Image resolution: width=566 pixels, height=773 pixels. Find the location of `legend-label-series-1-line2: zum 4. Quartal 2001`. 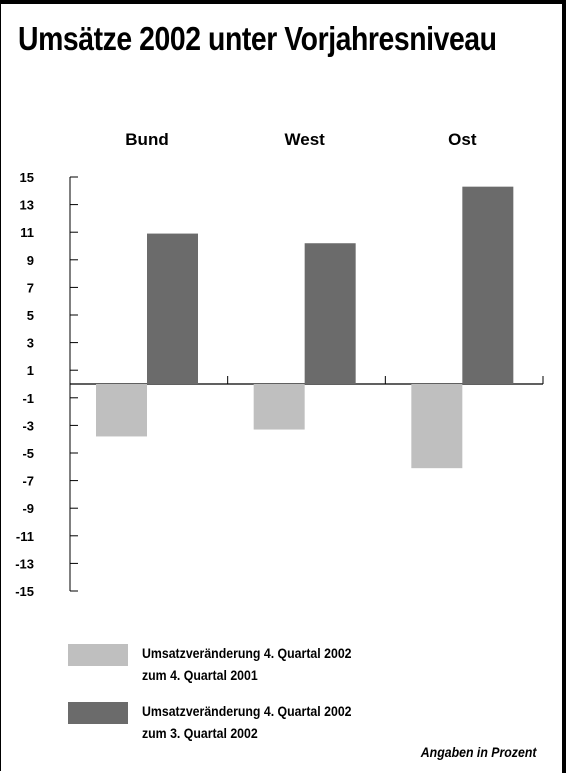

legend-label-series-1-line2: zum 4. Quartal 2001 is located at coordinates (200, 675).